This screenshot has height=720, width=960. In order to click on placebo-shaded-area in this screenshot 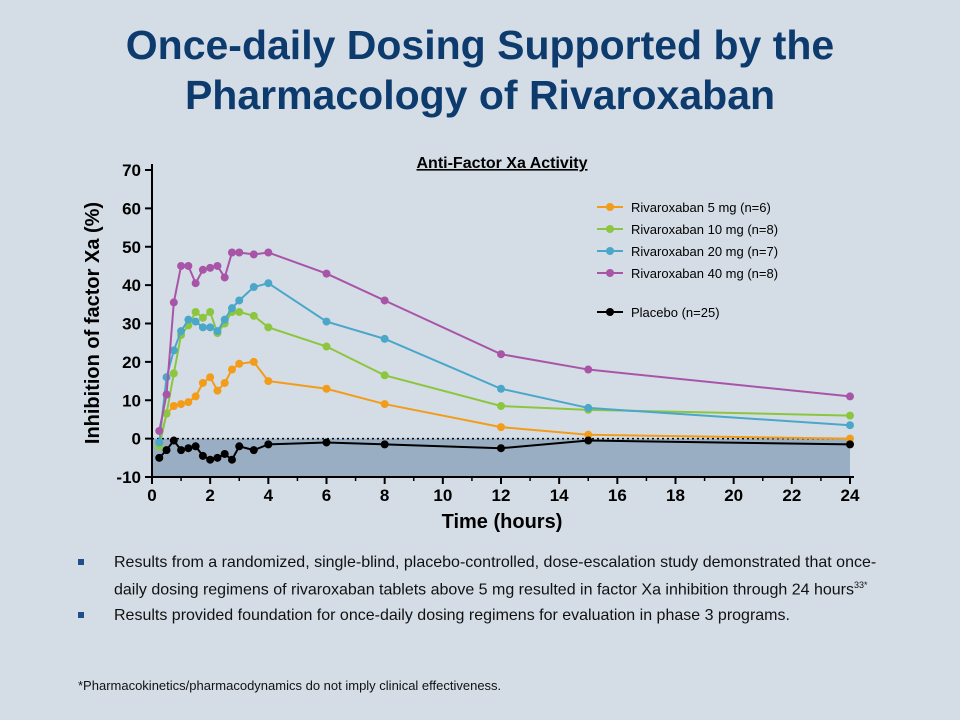, I will do `click(501, 457)`.